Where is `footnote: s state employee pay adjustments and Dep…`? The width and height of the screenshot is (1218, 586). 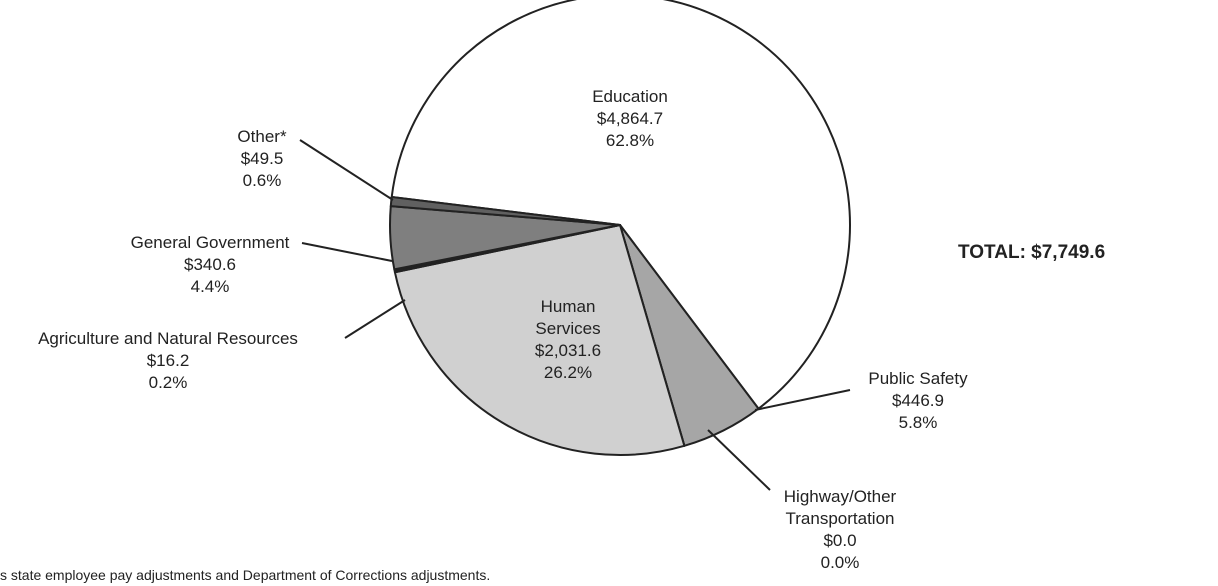 footnote: s state employee pay adjustments and Dep… is located at coordinates (245, 575).